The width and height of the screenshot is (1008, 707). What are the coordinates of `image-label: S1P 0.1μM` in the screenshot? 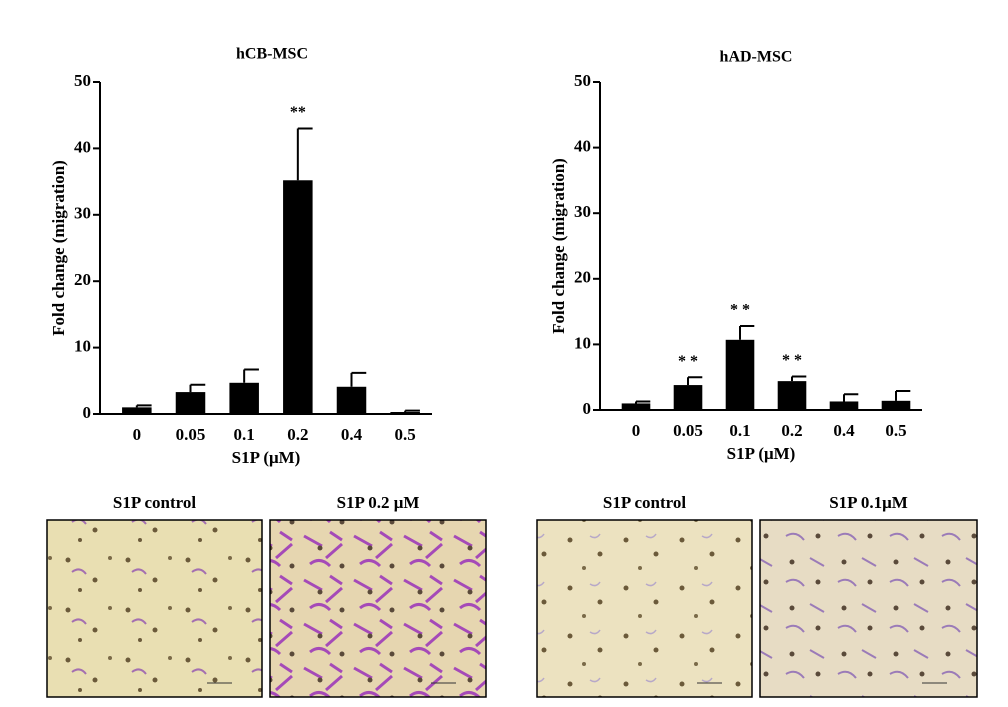 It's located at (868, 502).